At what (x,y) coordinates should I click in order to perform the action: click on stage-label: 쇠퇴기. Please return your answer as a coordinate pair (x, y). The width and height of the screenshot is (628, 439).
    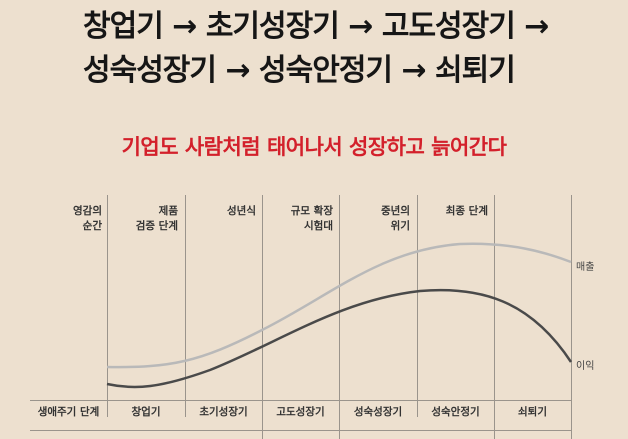
    Looking at the image, I should click on (532, 412).